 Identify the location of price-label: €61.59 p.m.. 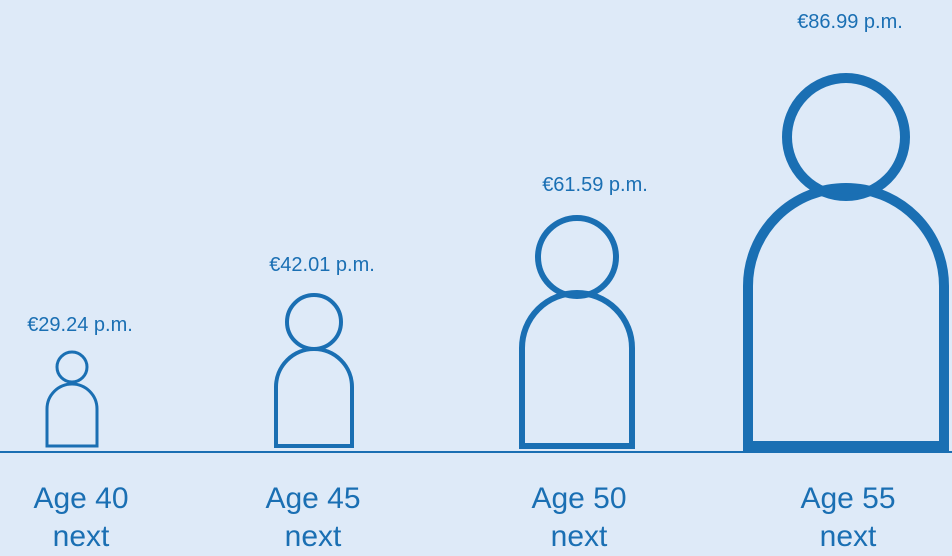
(595, 185).